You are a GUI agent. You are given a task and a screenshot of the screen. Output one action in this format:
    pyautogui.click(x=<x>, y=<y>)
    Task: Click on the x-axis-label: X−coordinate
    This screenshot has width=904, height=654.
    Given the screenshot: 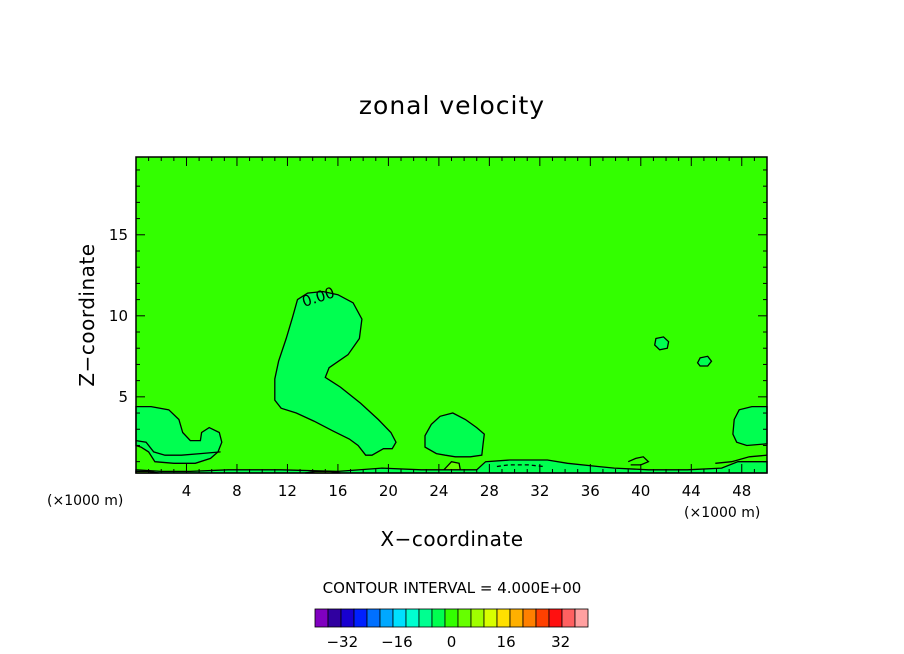 What is the action you would take?
    pyautogui.click(x=451, y=539)
    